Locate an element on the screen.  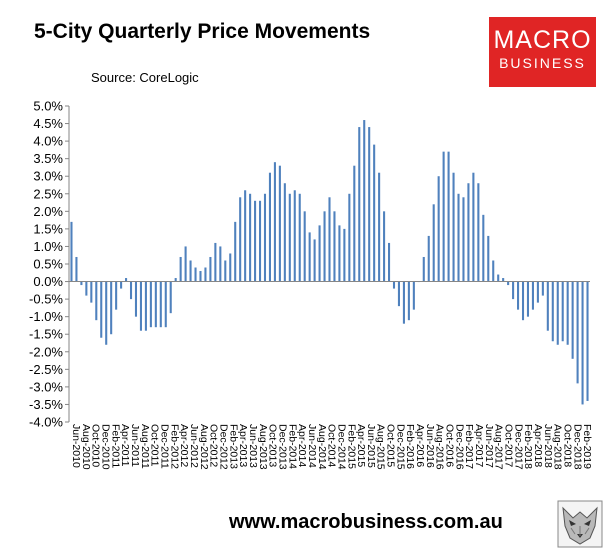
x-tick-label: Oct-2014 is located at coordinates (332, 445).